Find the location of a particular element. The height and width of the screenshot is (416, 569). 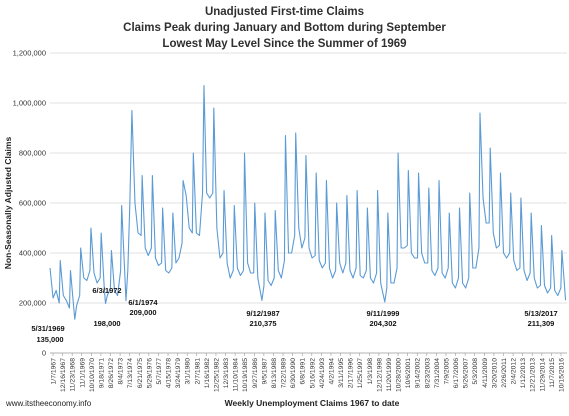

x-tick-label: 1/3/1998 is located at coordinates (370, 371).